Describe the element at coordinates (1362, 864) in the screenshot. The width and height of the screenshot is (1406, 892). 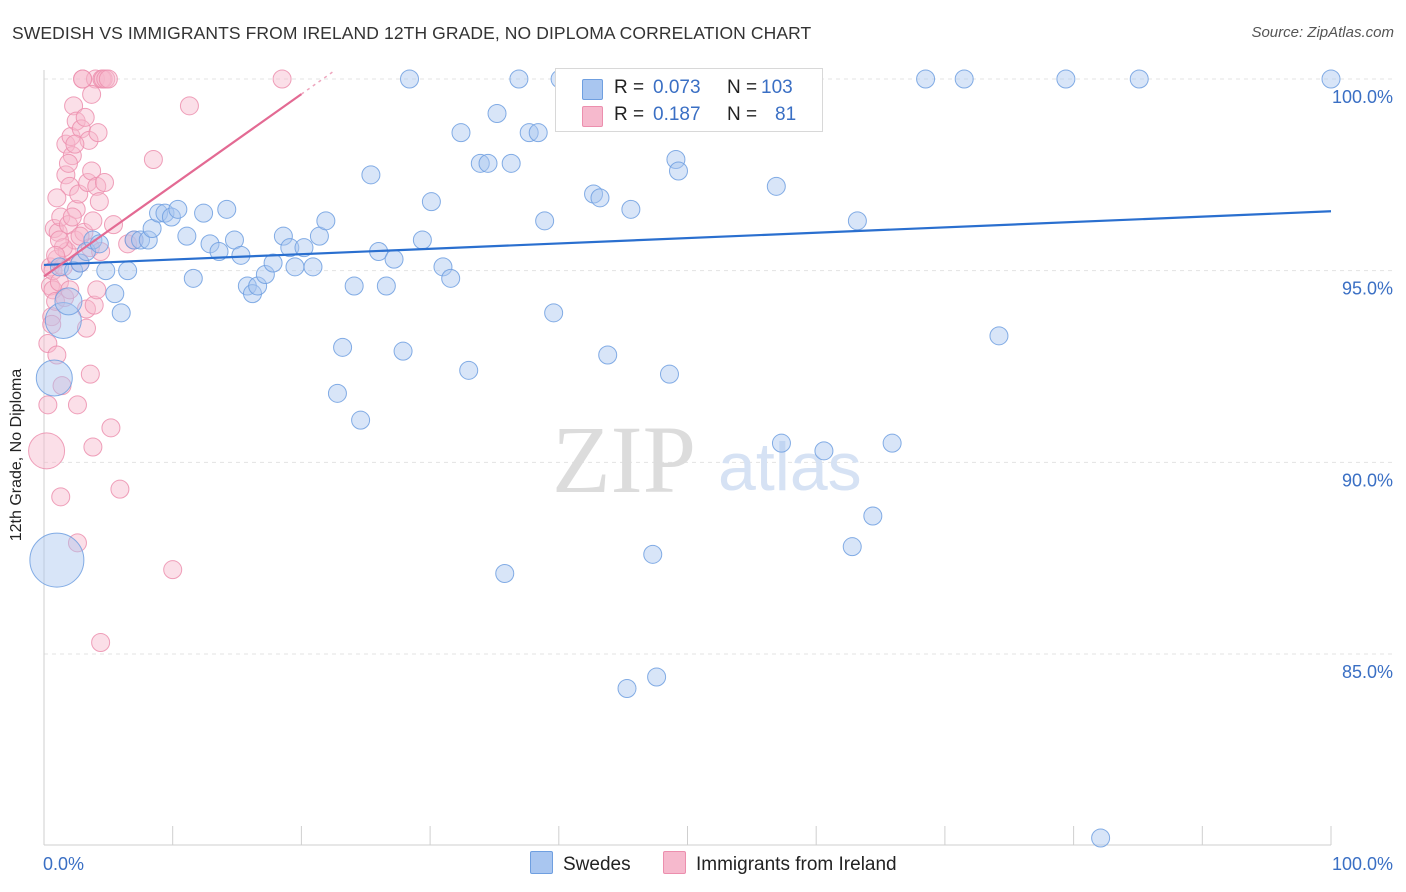
I see `x-tick-label: 100.0%` at that location.